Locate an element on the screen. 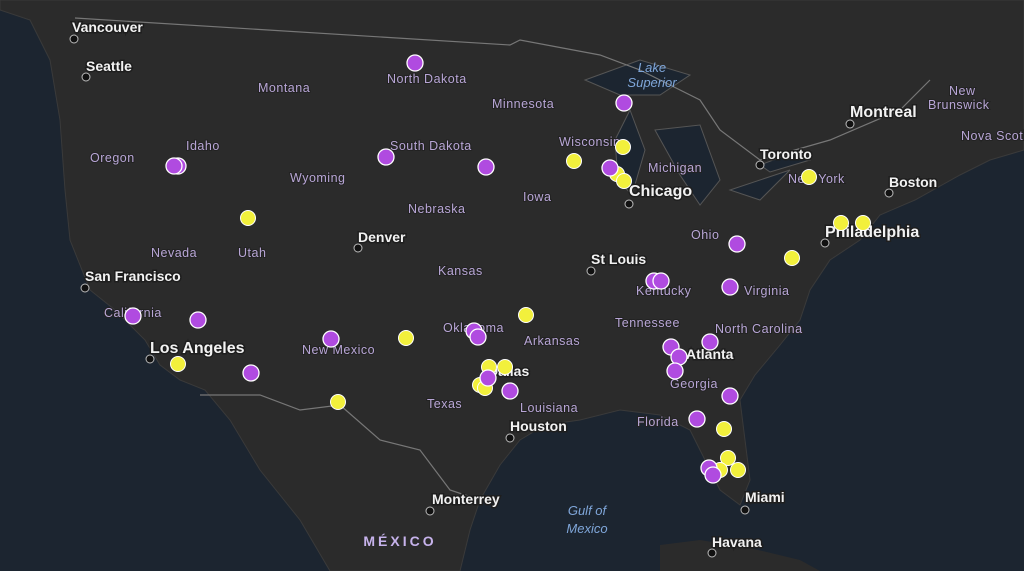  lakes is located at coordinates (697, 132).